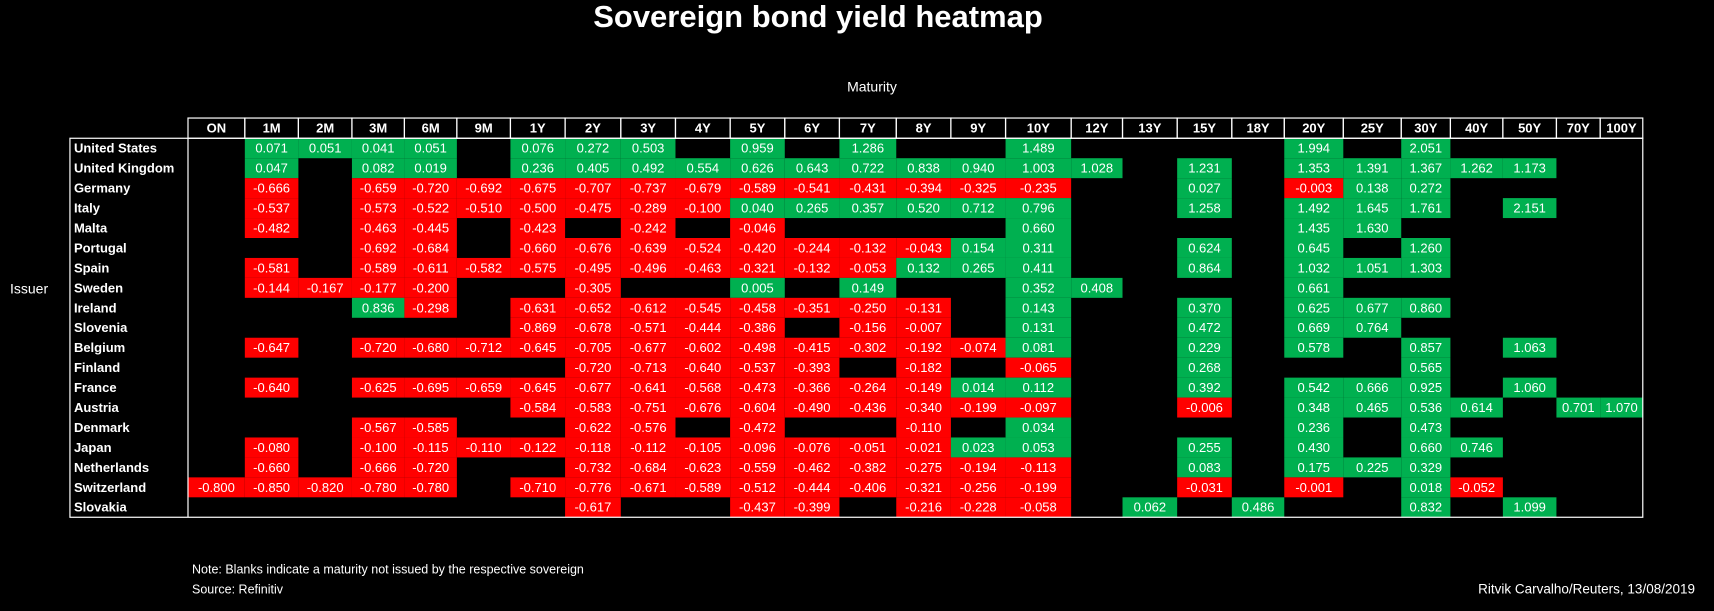 This screenshot has height=611, width=1714. Describe the element at coordinates (867, 407) in the screenshot. I see `cell-label: -0.436` at that location.